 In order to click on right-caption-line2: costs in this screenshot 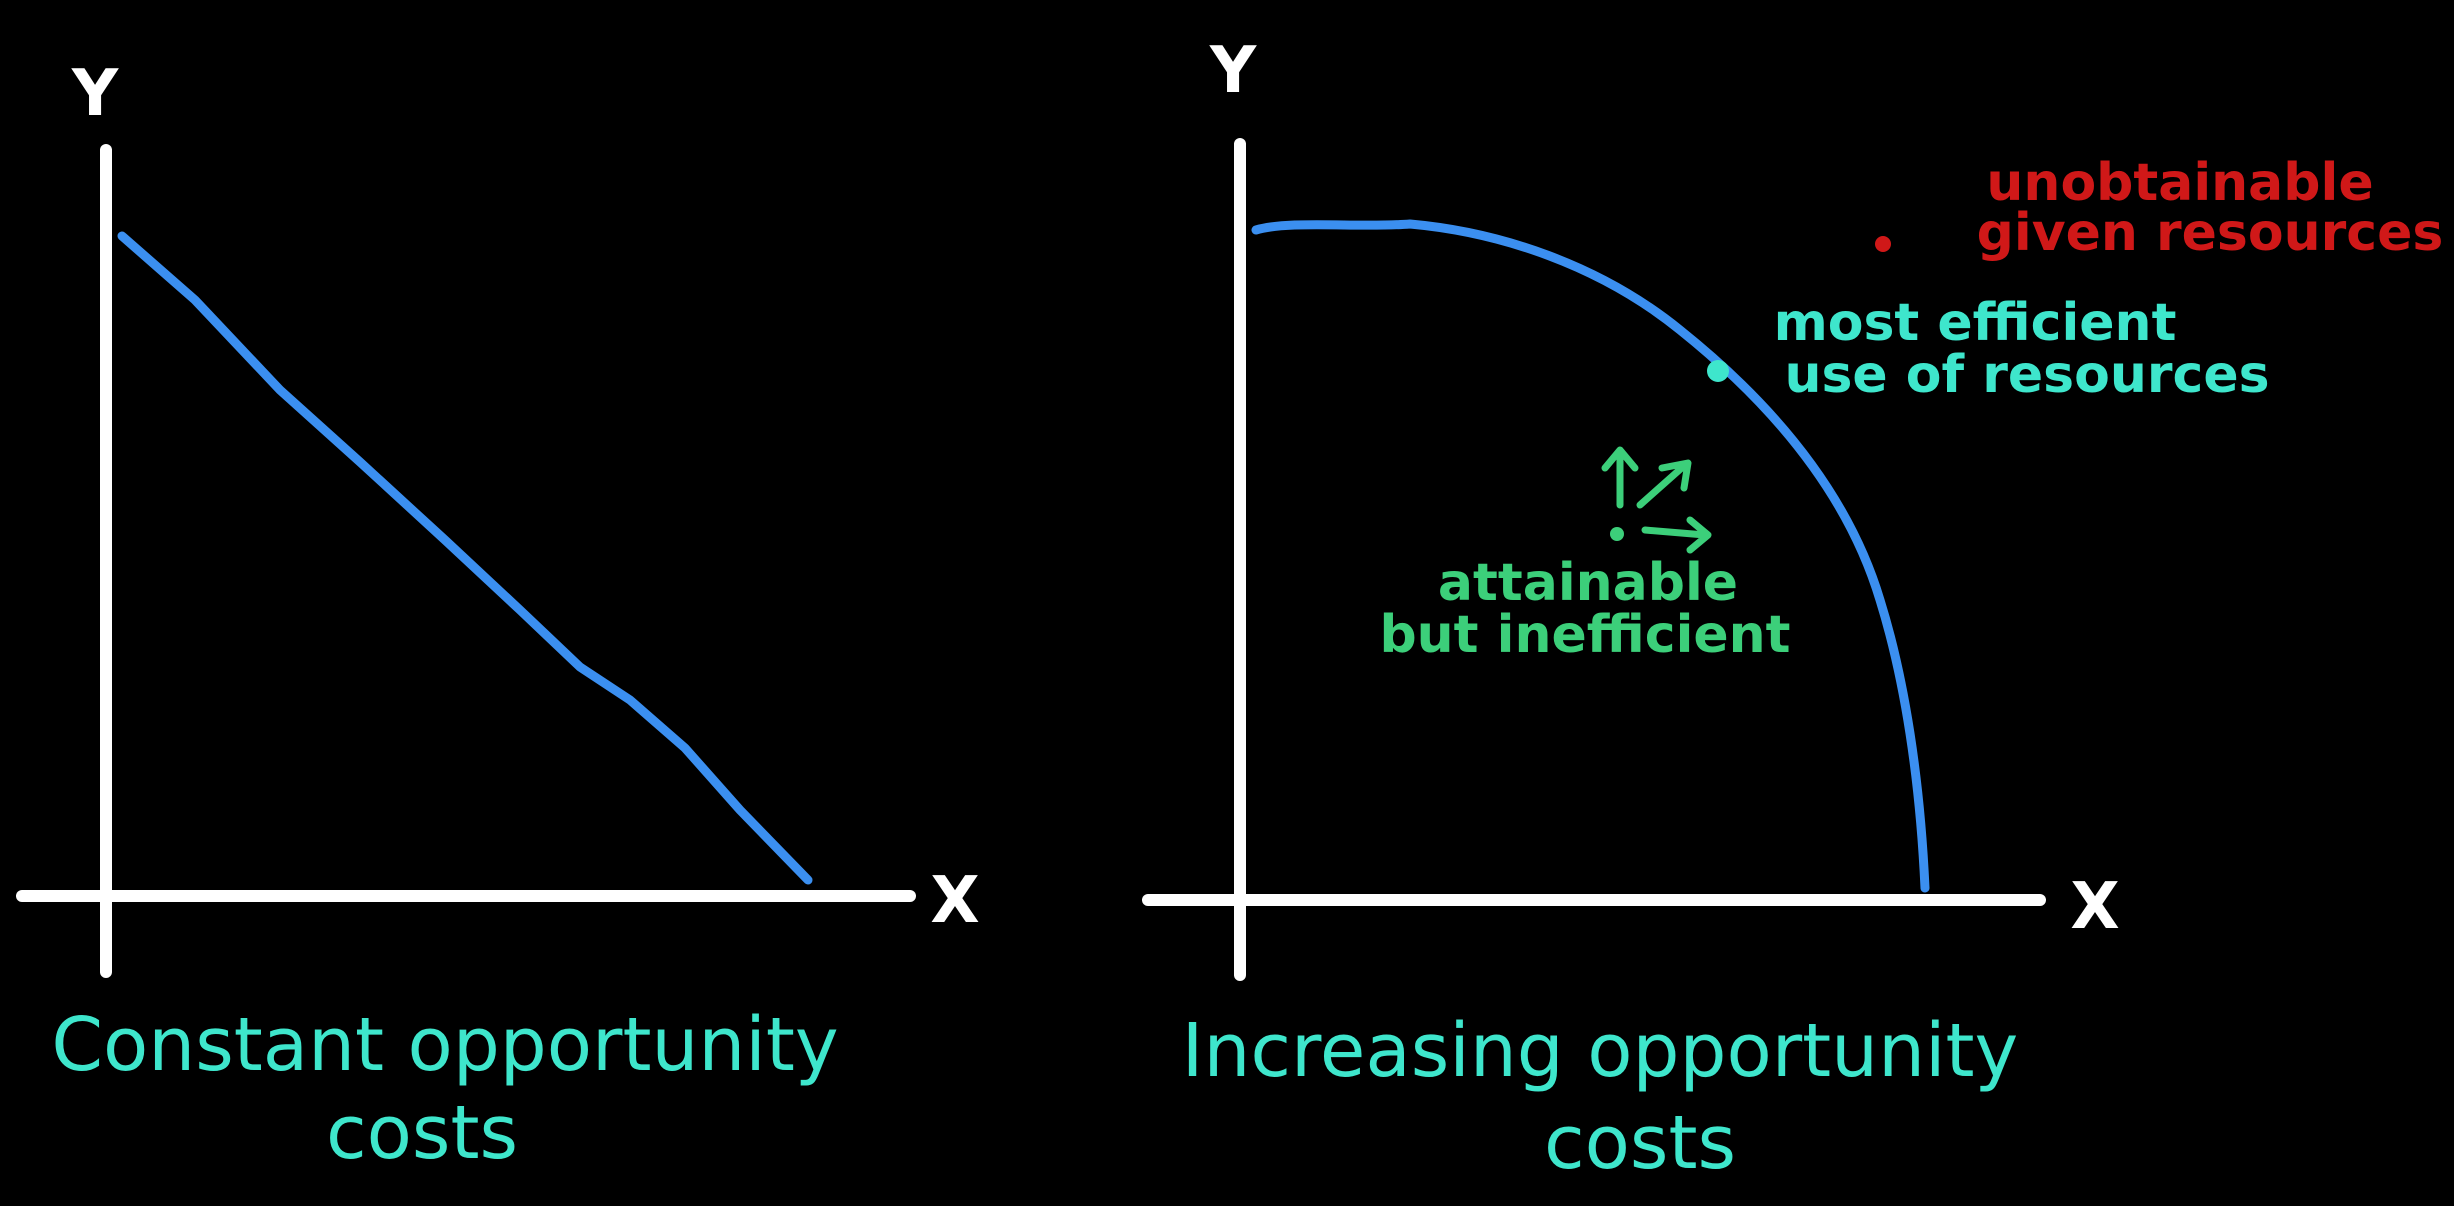, I will do `click(1640, 1143)`.